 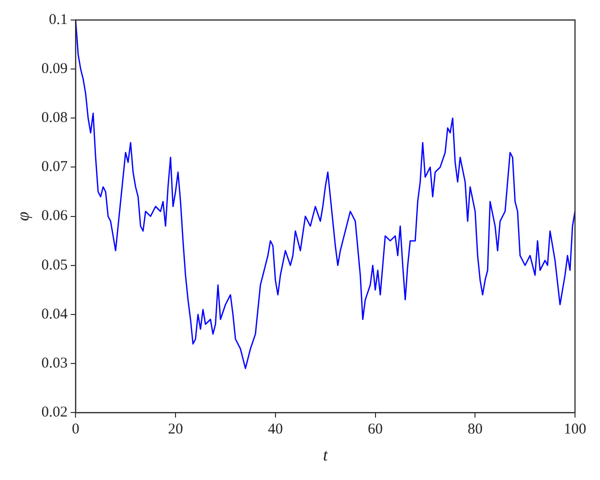 I want to click on y-tick-label: 0.07, so click(x=54, y=167).